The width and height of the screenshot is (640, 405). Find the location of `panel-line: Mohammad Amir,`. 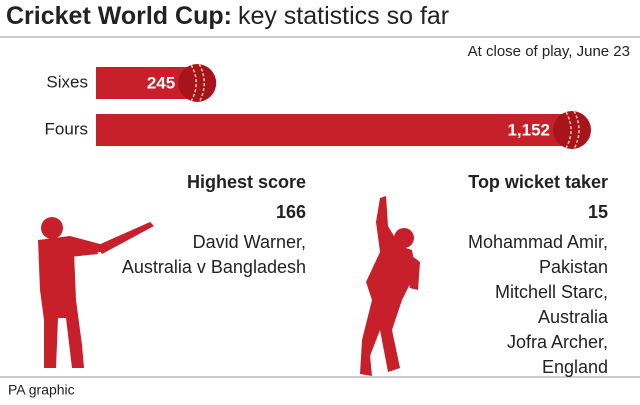

panel-line: Mohammad Amir, is located at coordinates (538, 242).